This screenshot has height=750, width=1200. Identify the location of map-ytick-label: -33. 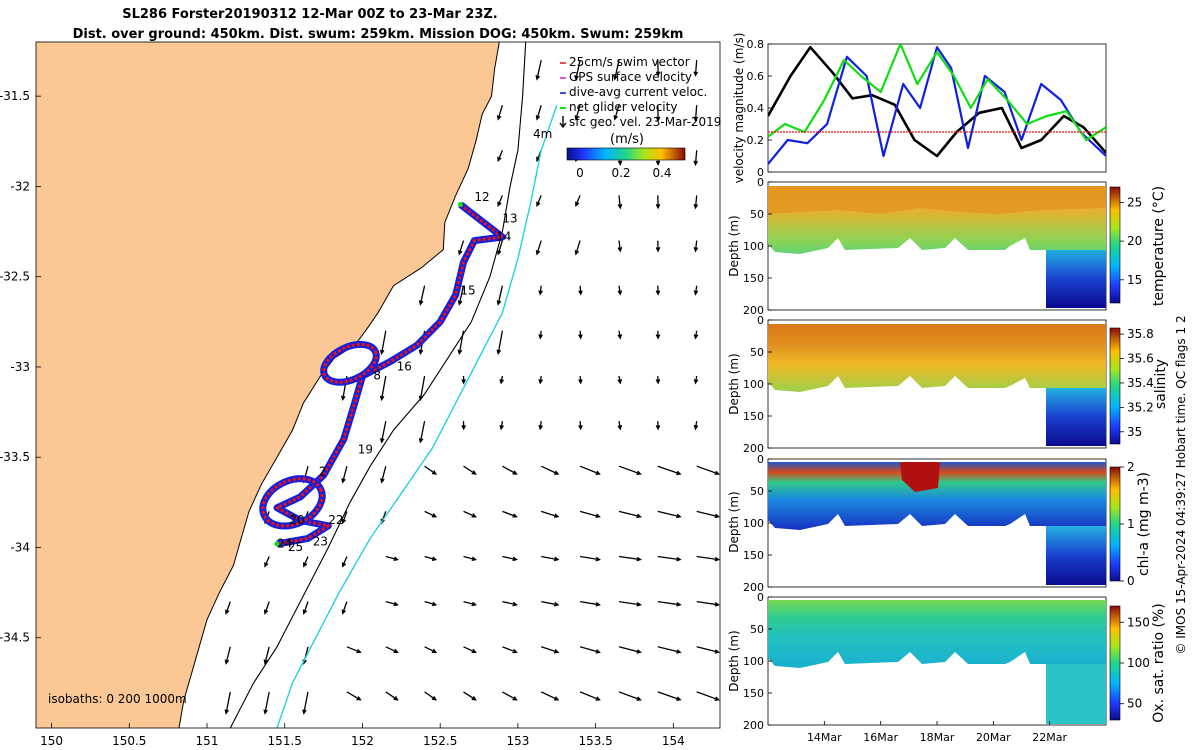
(20, 367).